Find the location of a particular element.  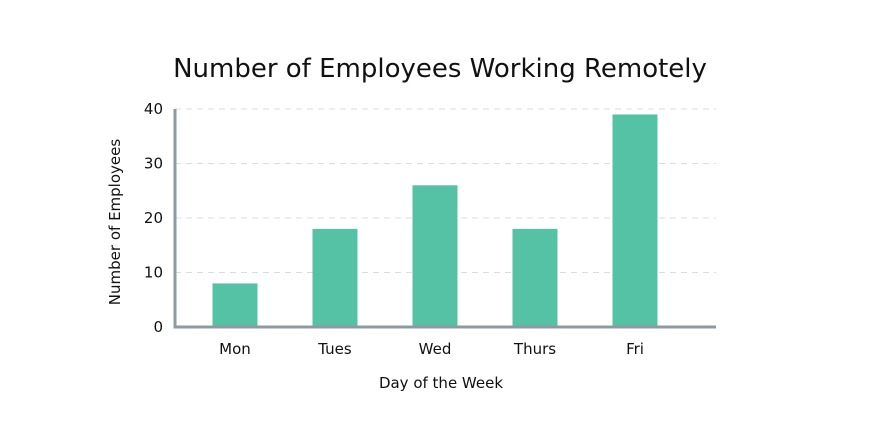

bar-tues is located at coordinates (335, 277).